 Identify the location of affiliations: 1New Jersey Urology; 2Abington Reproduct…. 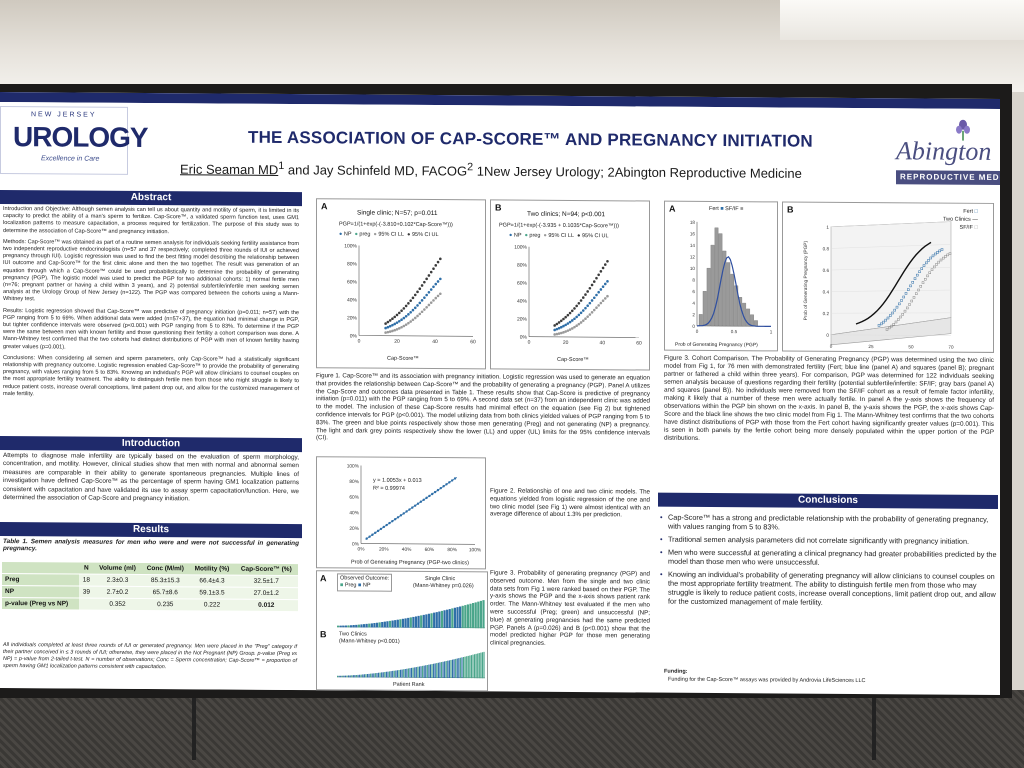
(637, 172).